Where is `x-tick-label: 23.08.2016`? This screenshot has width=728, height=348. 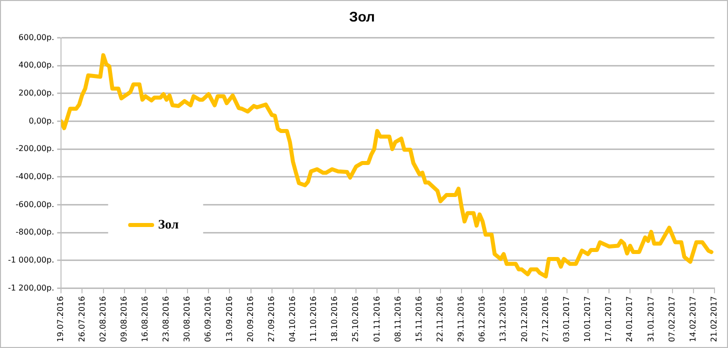 x-tick-label: 23.08.2016 is located at coordinates (166, 319).